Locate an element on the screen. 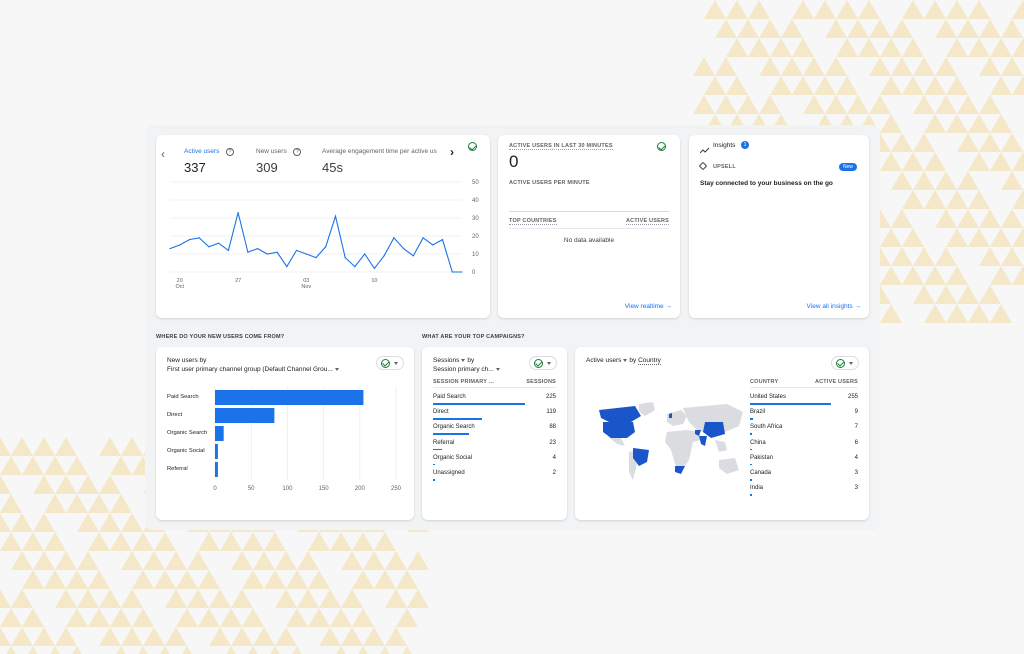  table-row: Organic Social 4 is located at coordinates (494, 458).